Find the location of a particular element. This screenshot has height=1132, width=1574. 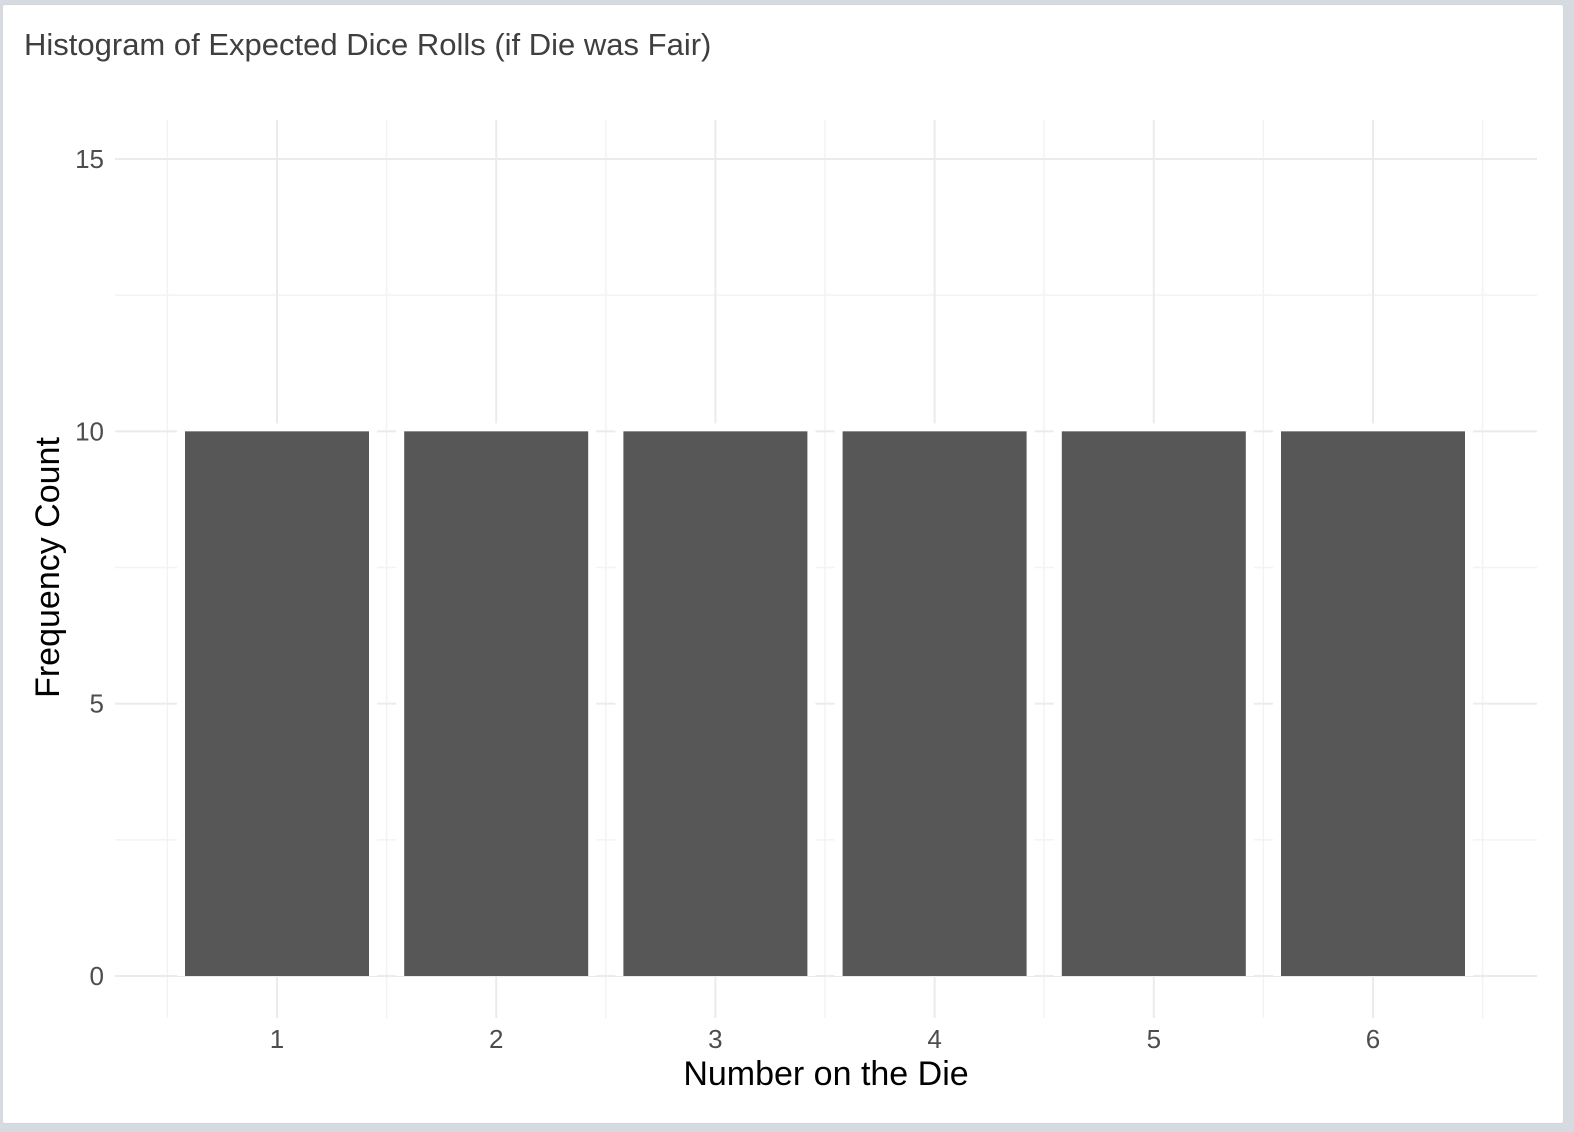

y-tick-label: 5 is located at coordinates (97, 704).